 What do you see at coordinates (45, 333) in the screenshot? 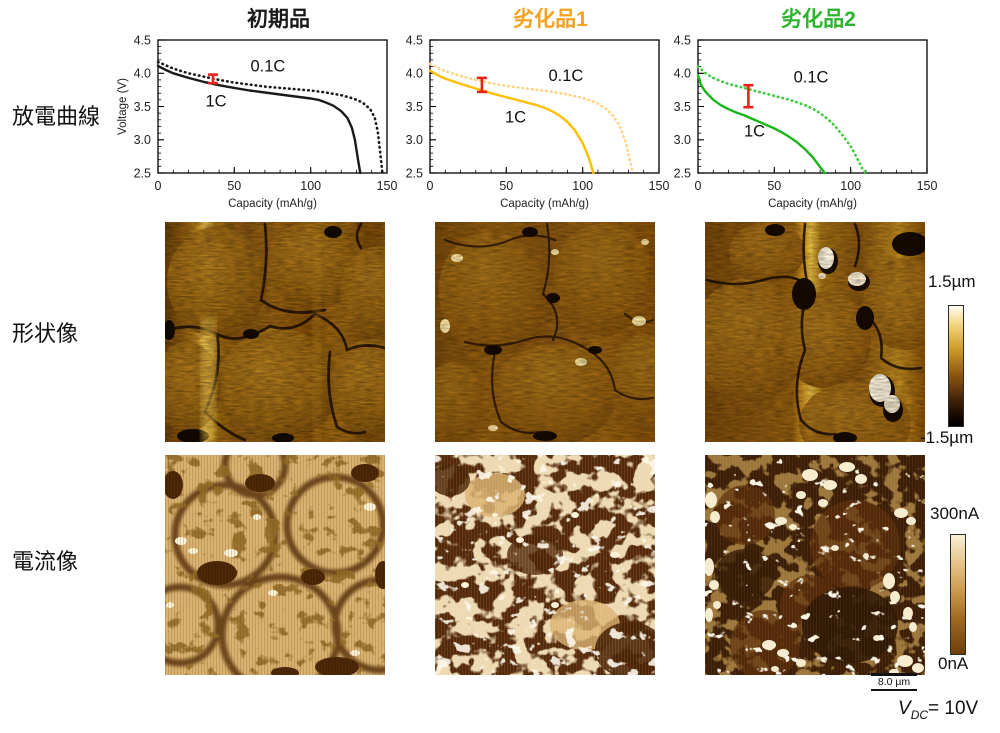
I see `row-label-topography: 形状像` at bounding box center [45, 333].